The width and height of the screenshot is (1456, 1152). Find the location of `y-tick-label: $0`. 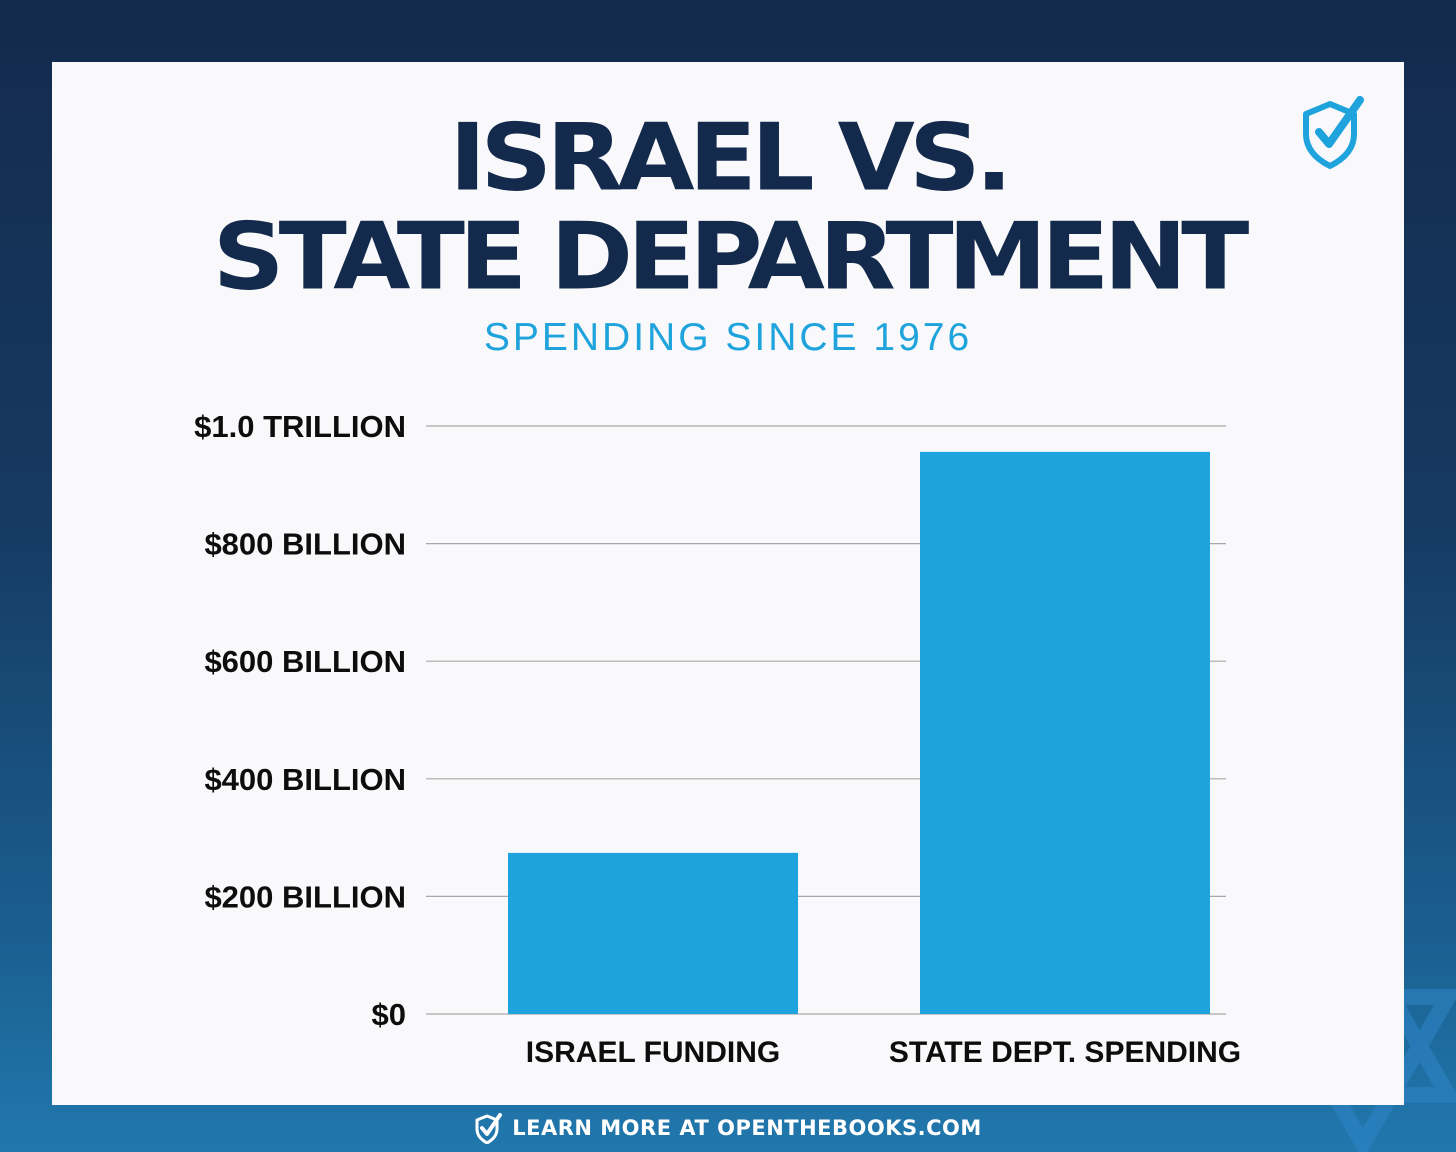

y-tick-label: $0 is located at coordinates (389, 1014).